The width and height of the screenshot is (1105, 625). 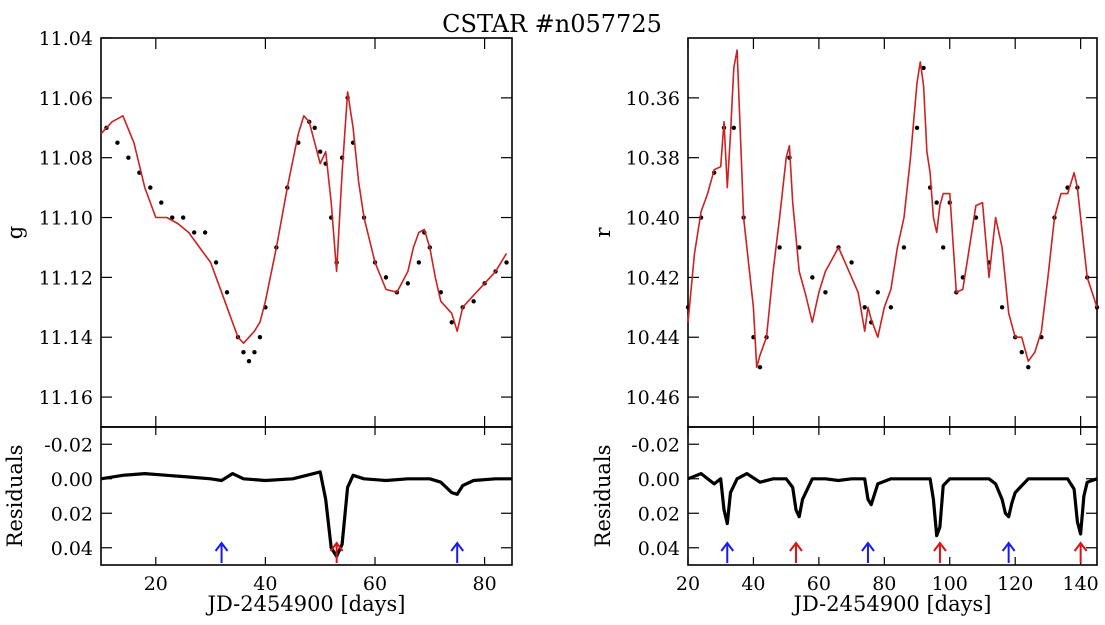 I want to click on y-tick-label: 10.46, so click(x=653, y=398).